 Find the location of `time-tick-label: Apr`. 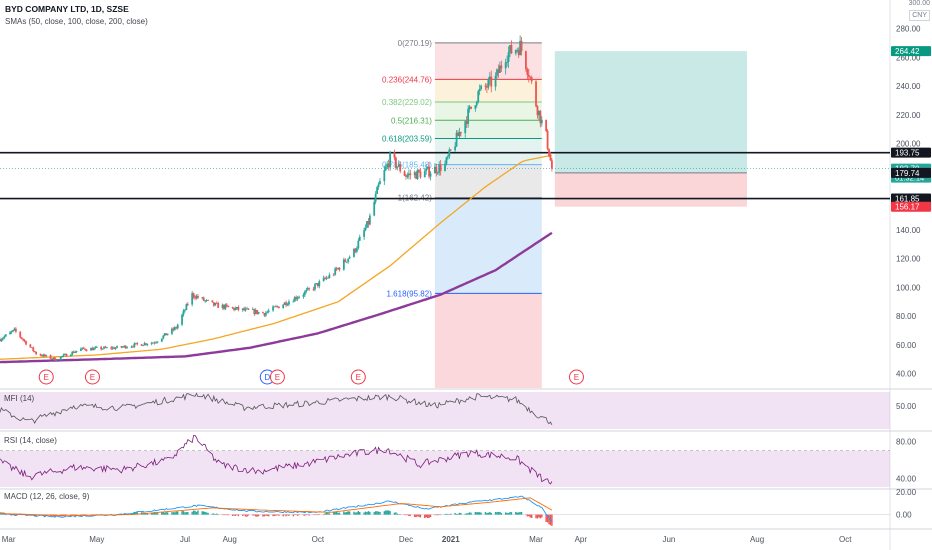

time-tick-label: Apr is located at coordinates (581, 539).